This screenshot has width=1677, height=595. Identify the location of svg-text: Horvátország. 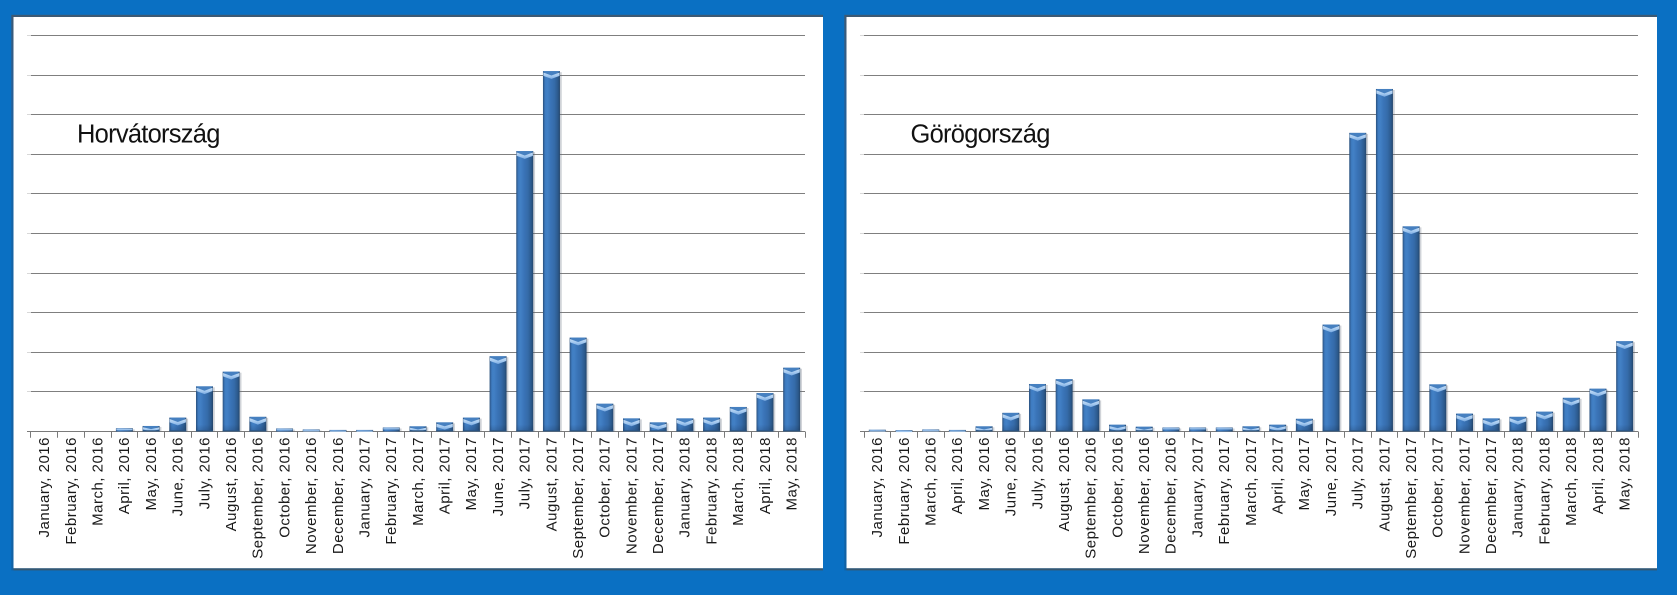
(148, 135).